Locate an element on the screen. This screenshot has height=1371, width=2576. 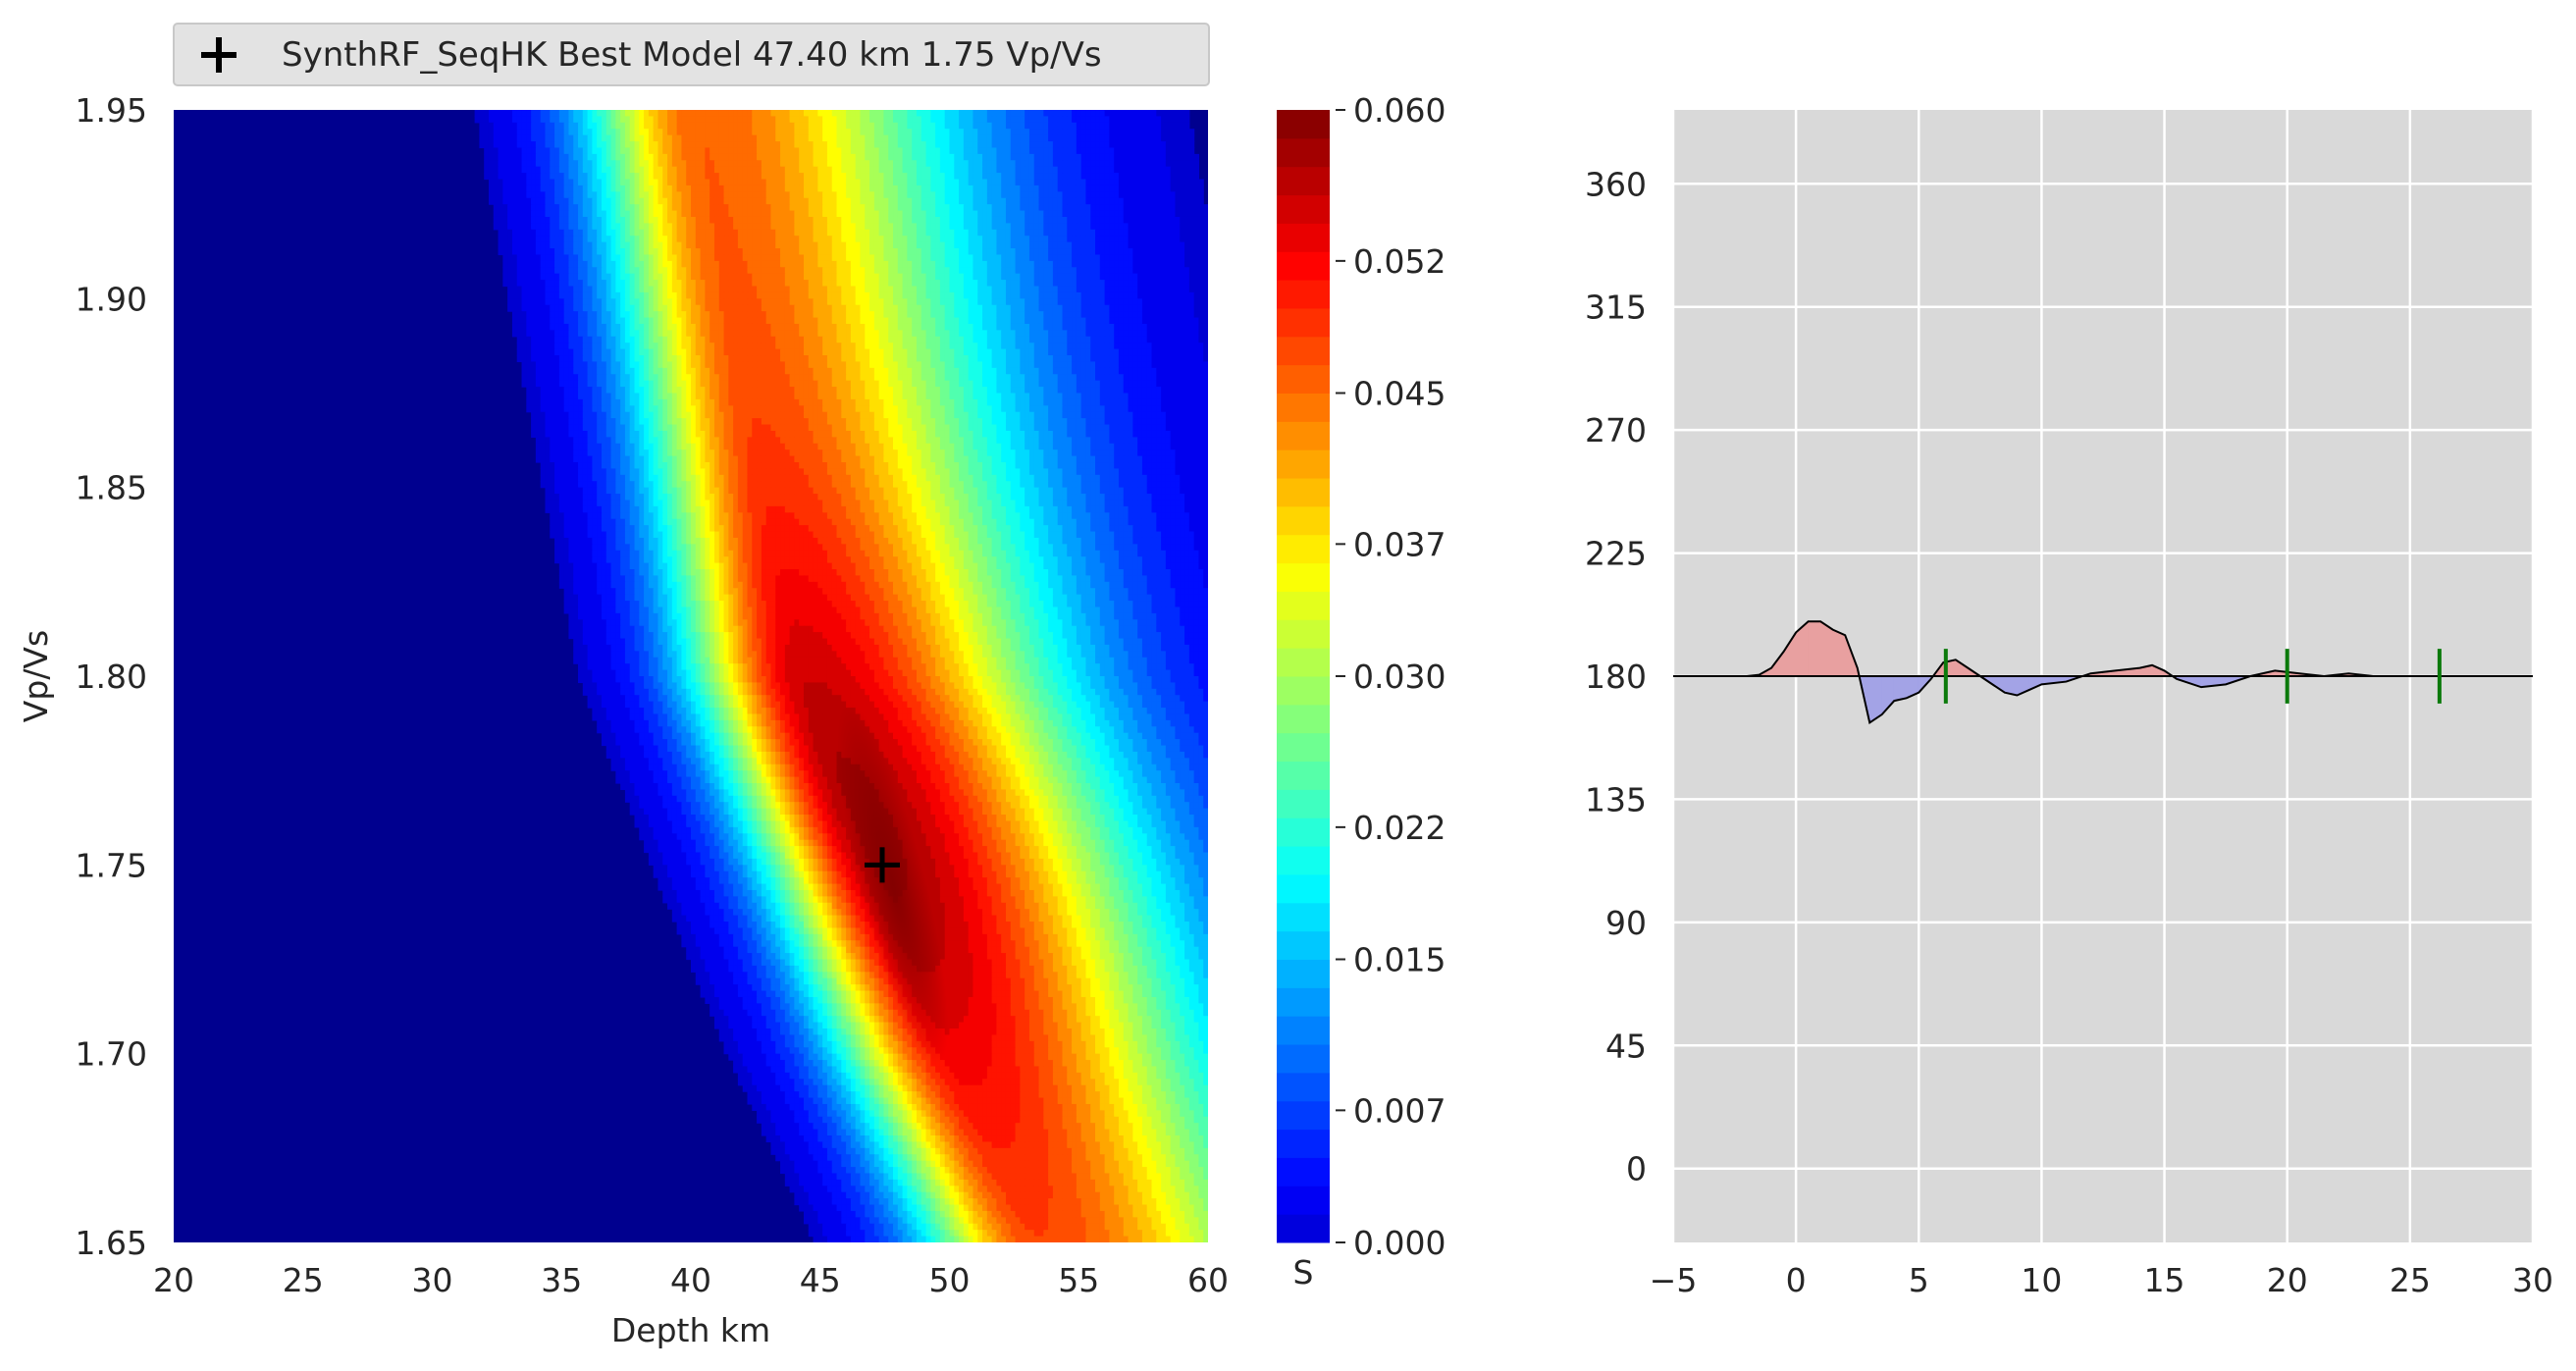
trace-line is located at coordinates (2103, 673).